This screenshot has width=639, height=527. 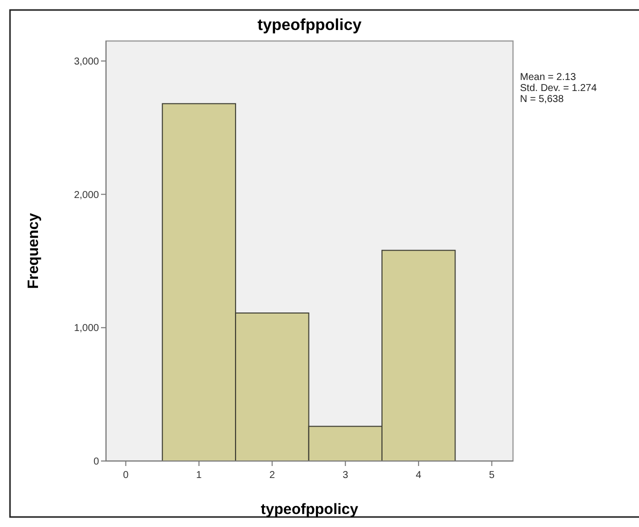 I want to click on y-axis-title: Frequency, so click(x=33, y=250).